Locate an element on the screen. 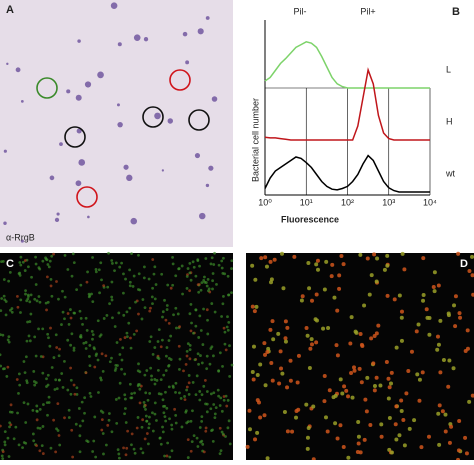  series-label: L is located at coordinates (448, 69).